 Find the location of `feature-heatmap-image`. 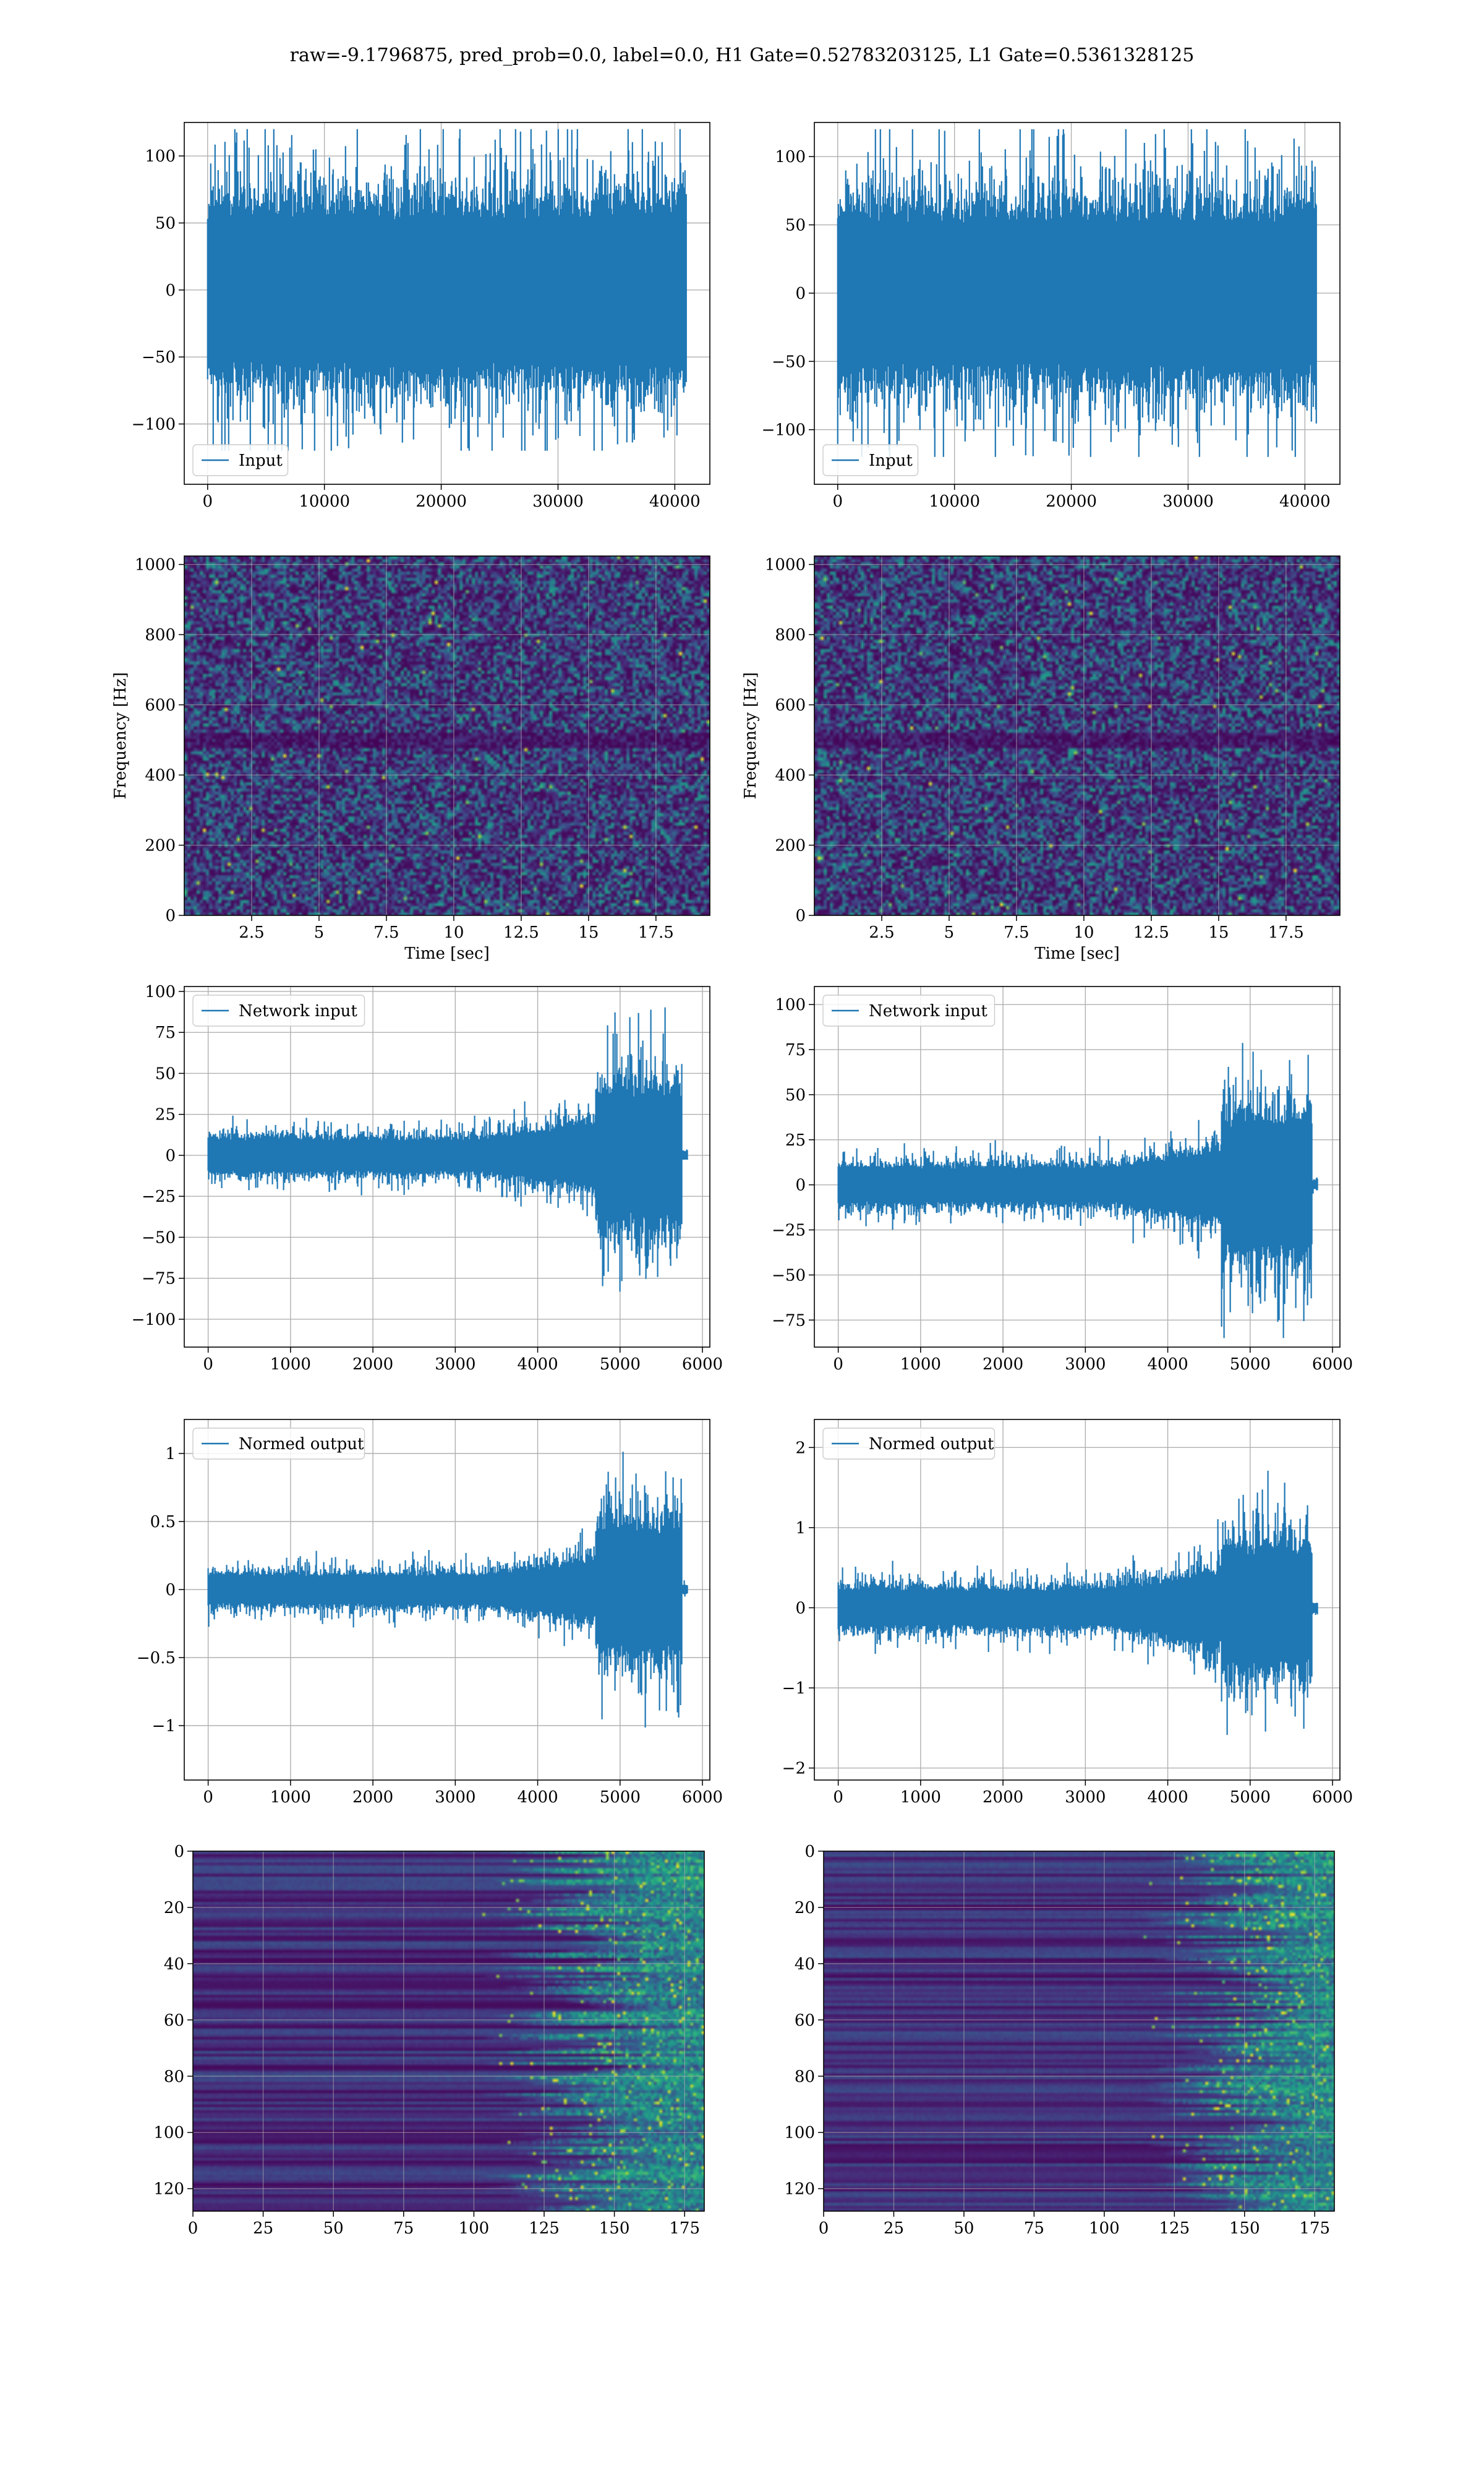

feature-heatmap-image is located at coordinates (1079, 2031).